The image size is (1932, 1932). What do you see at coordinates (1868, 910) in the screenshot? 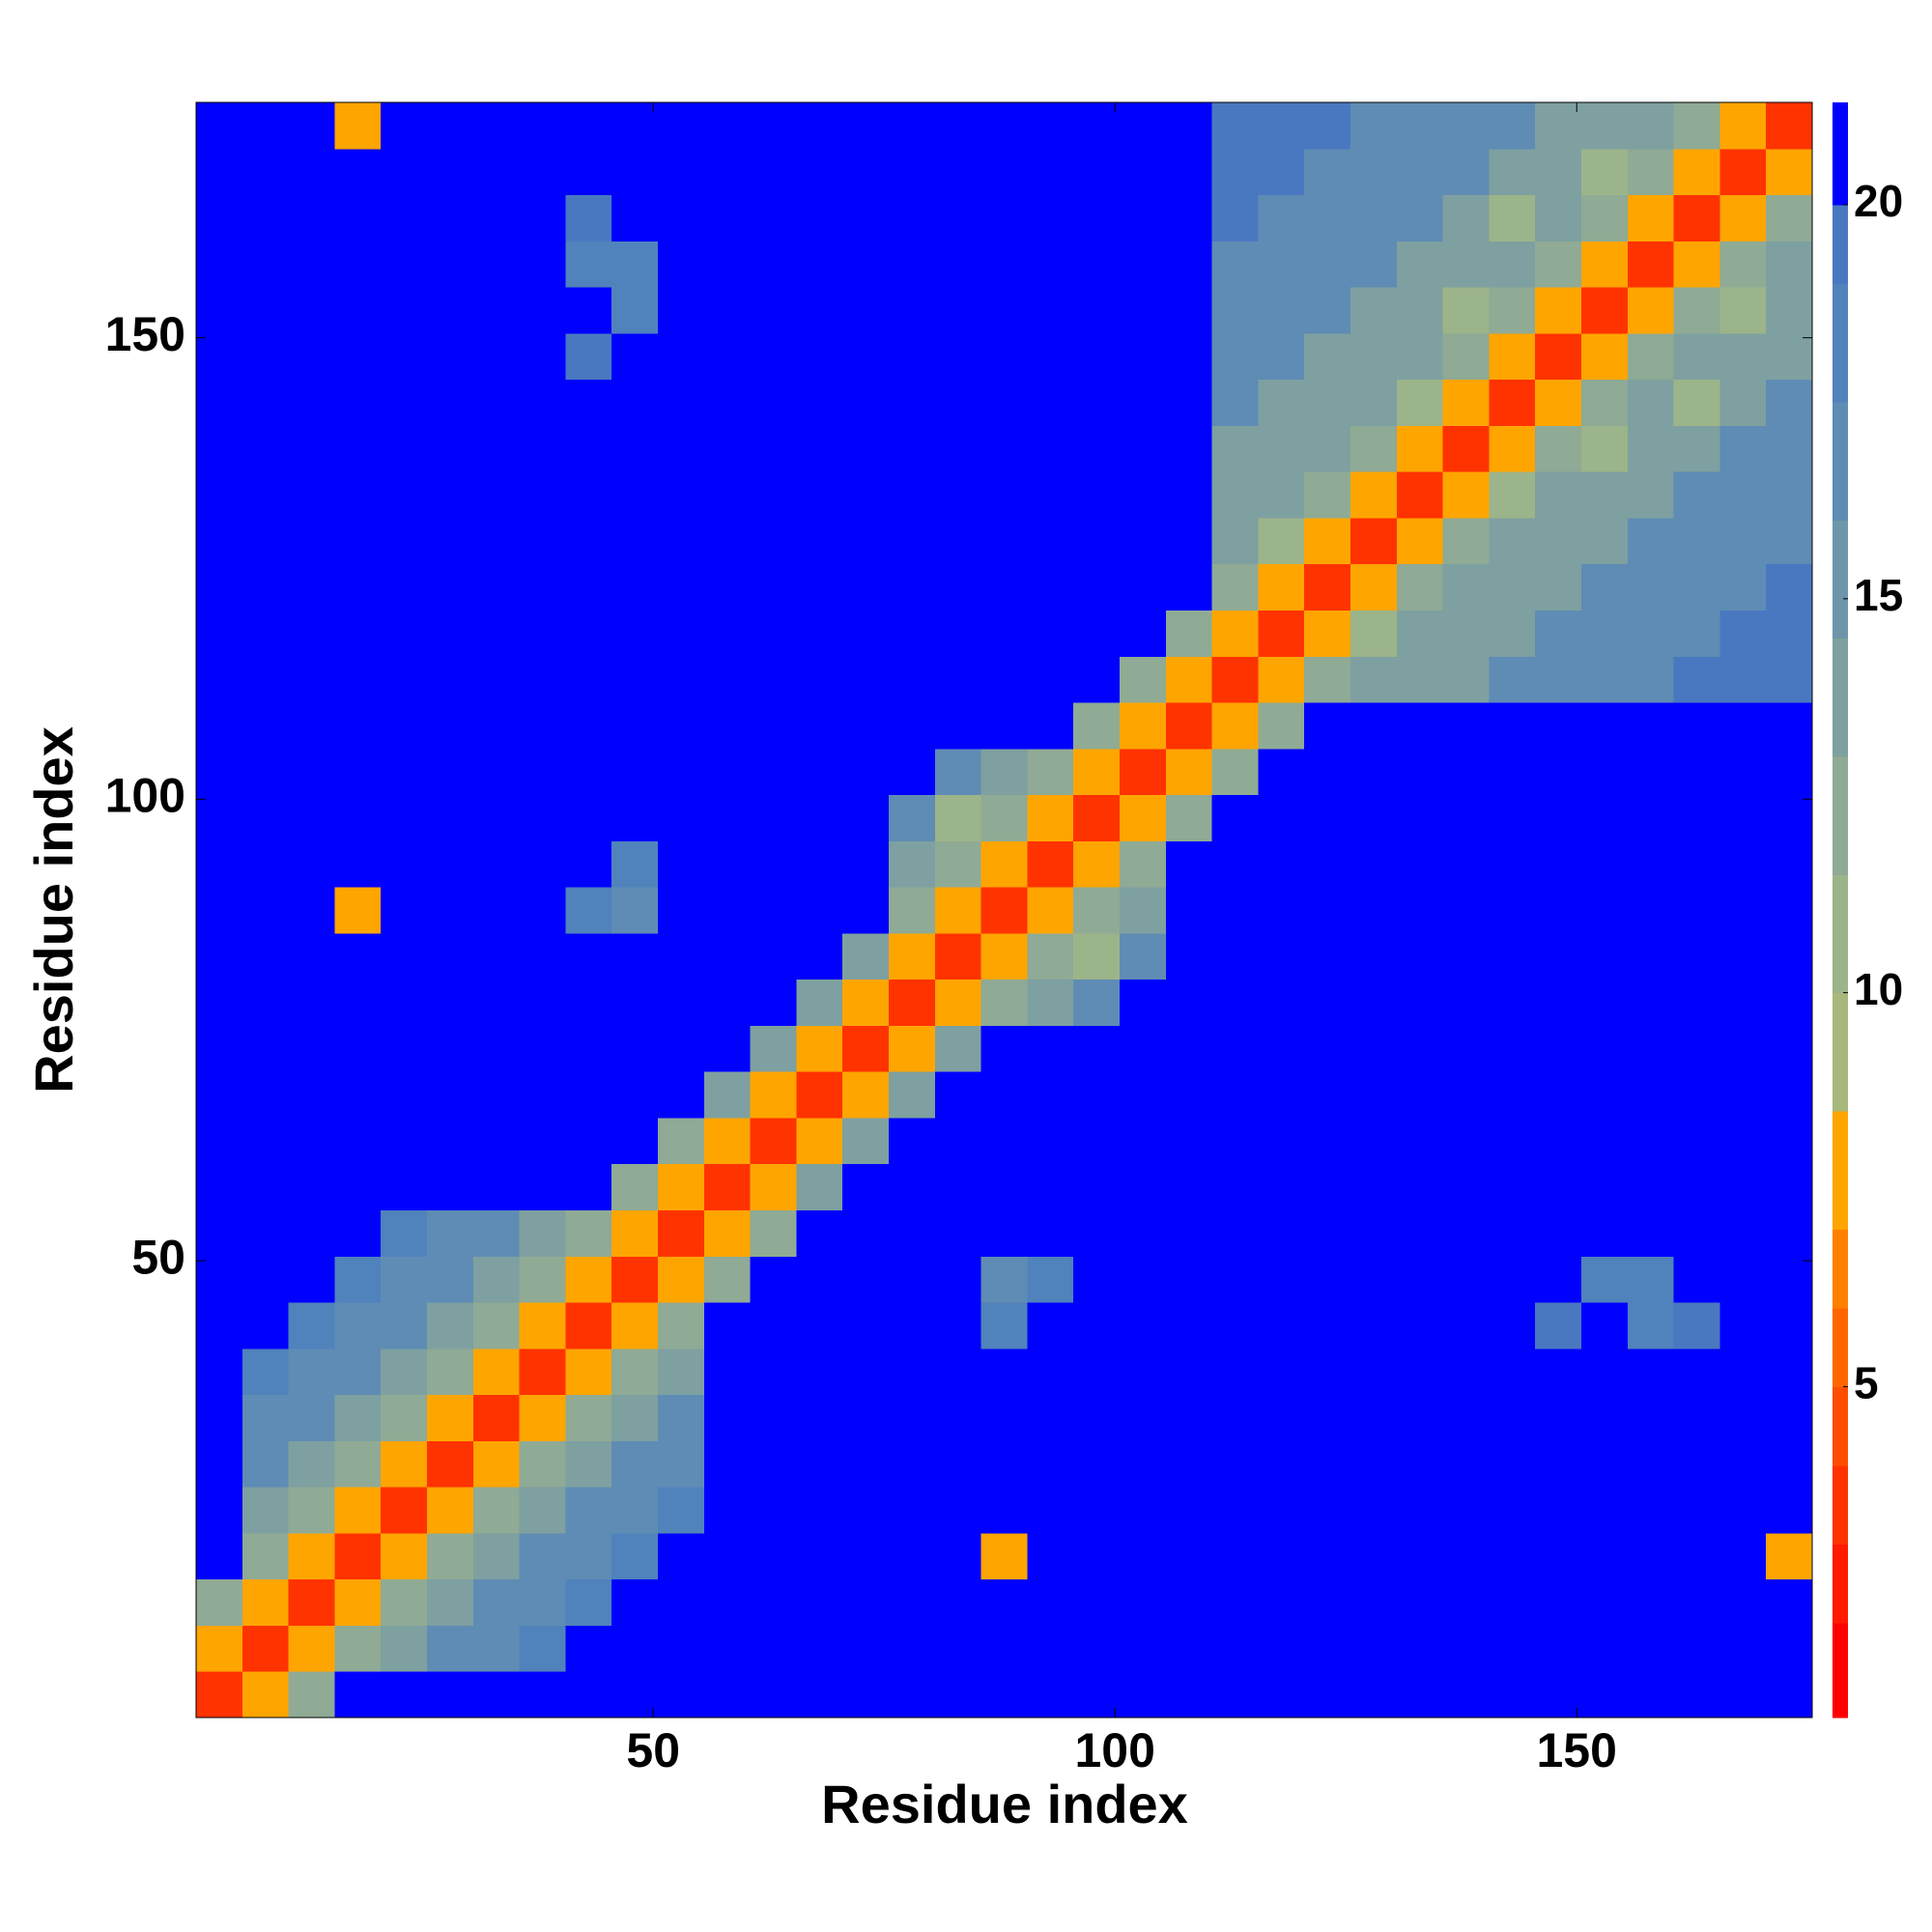
I see `colorbar: 5 10 15 20` at bounding box center [1868, 910].